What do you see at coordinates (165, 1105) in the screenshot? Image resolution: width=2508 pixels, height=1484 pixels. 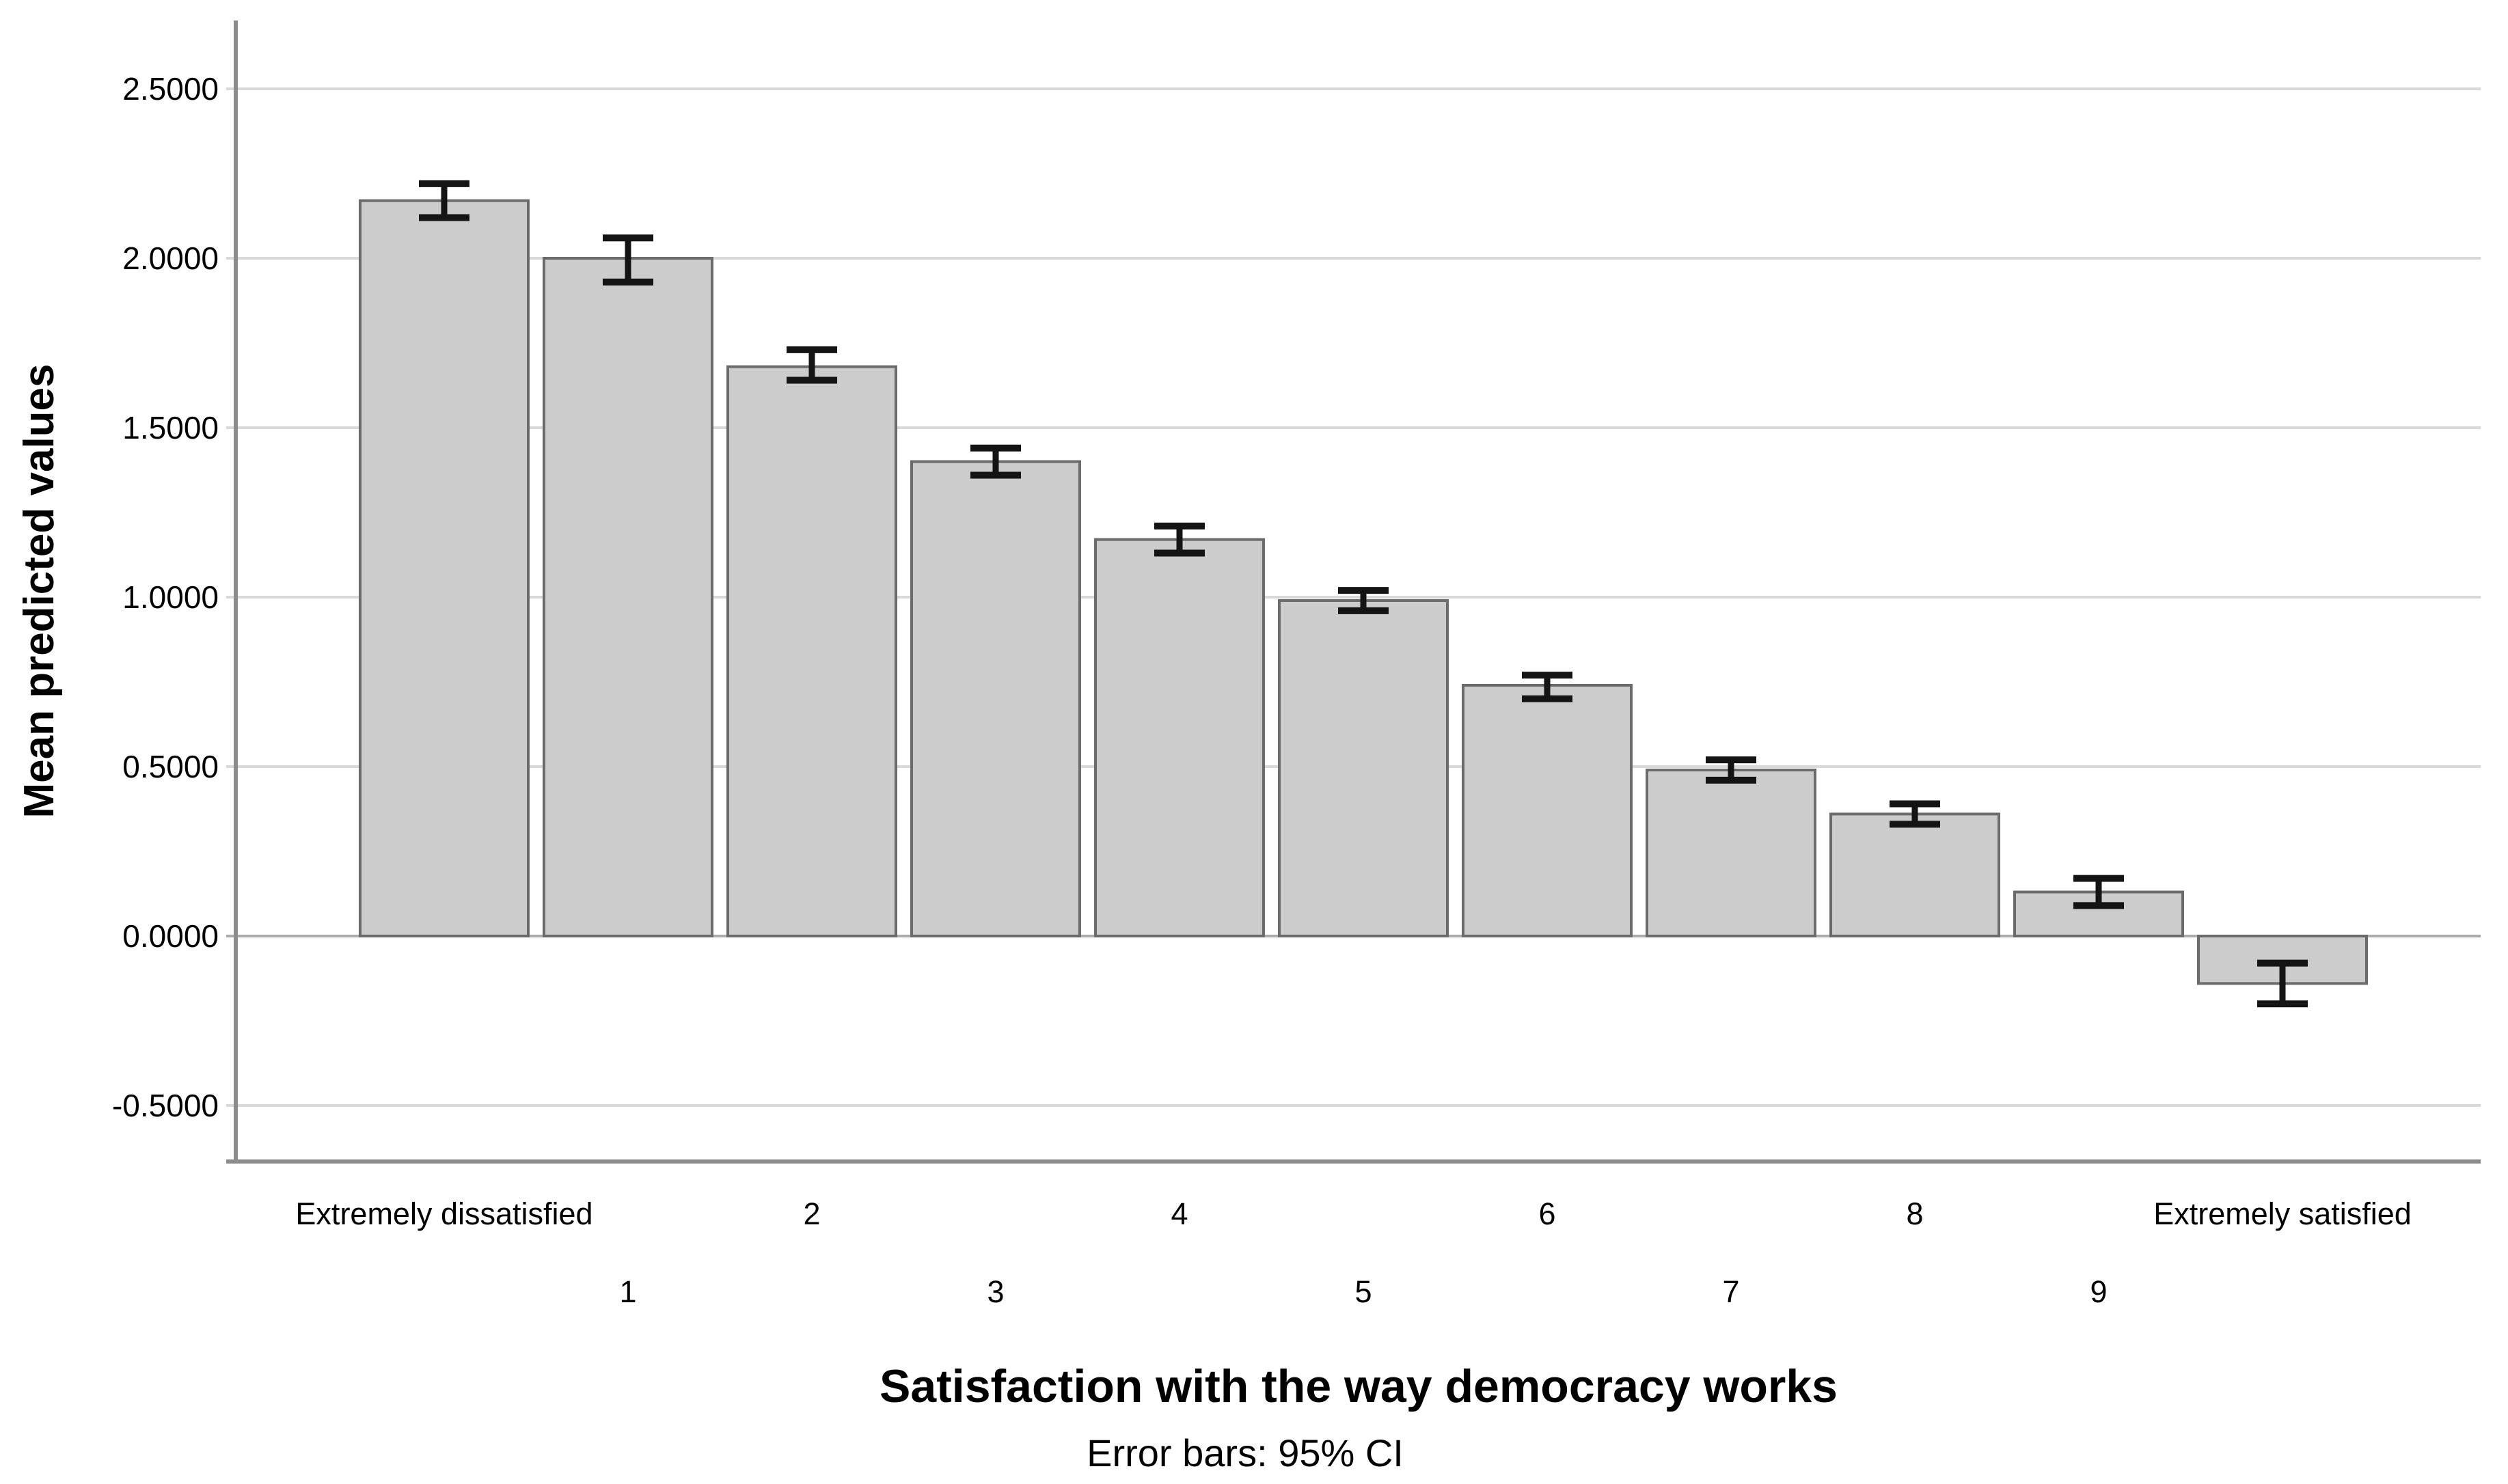 I see `y-tick-label: -0.5000` at bounding box center [165, 1105].